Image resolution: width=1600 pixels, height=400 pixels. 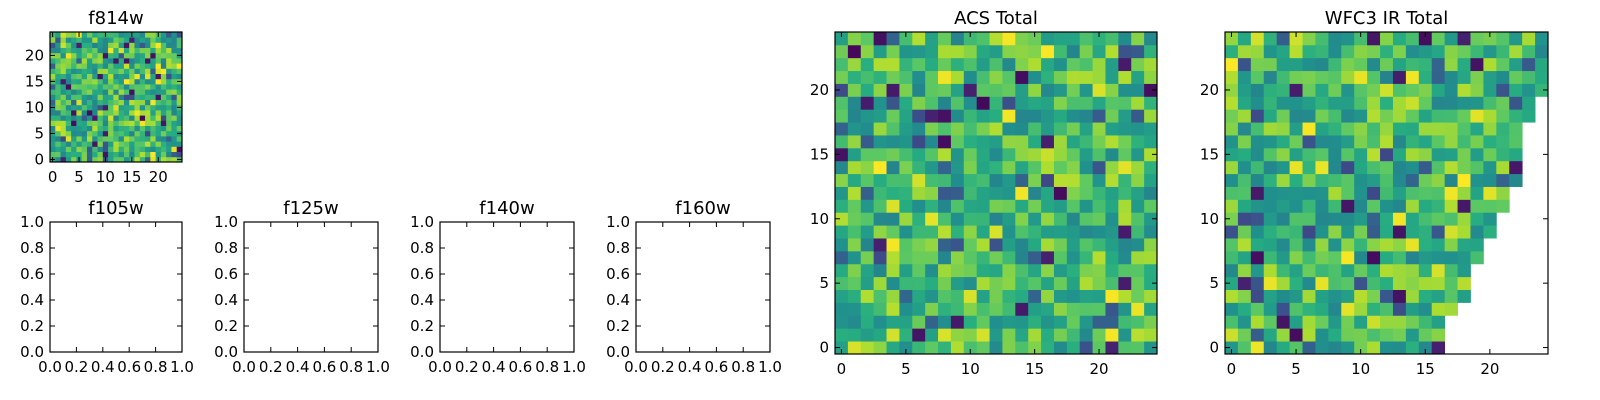 I want to click on x-tick-label: 20, so click(x=1489, y=369).